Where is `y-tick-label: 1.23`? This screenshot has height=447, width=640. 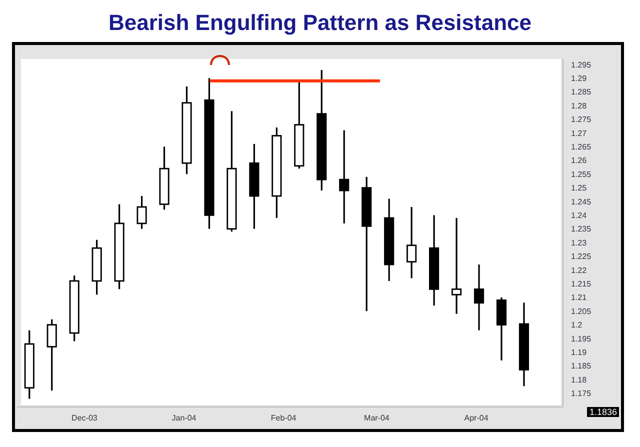 y-tick-label: 1.23 is located at coordinates (579, 243).